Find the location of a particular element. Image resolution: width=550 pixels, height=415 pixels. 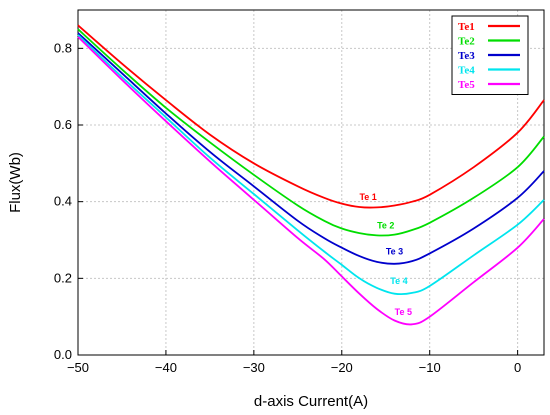

x-axis-label: d-axis Current(A) is located at coordinates (311, 401).